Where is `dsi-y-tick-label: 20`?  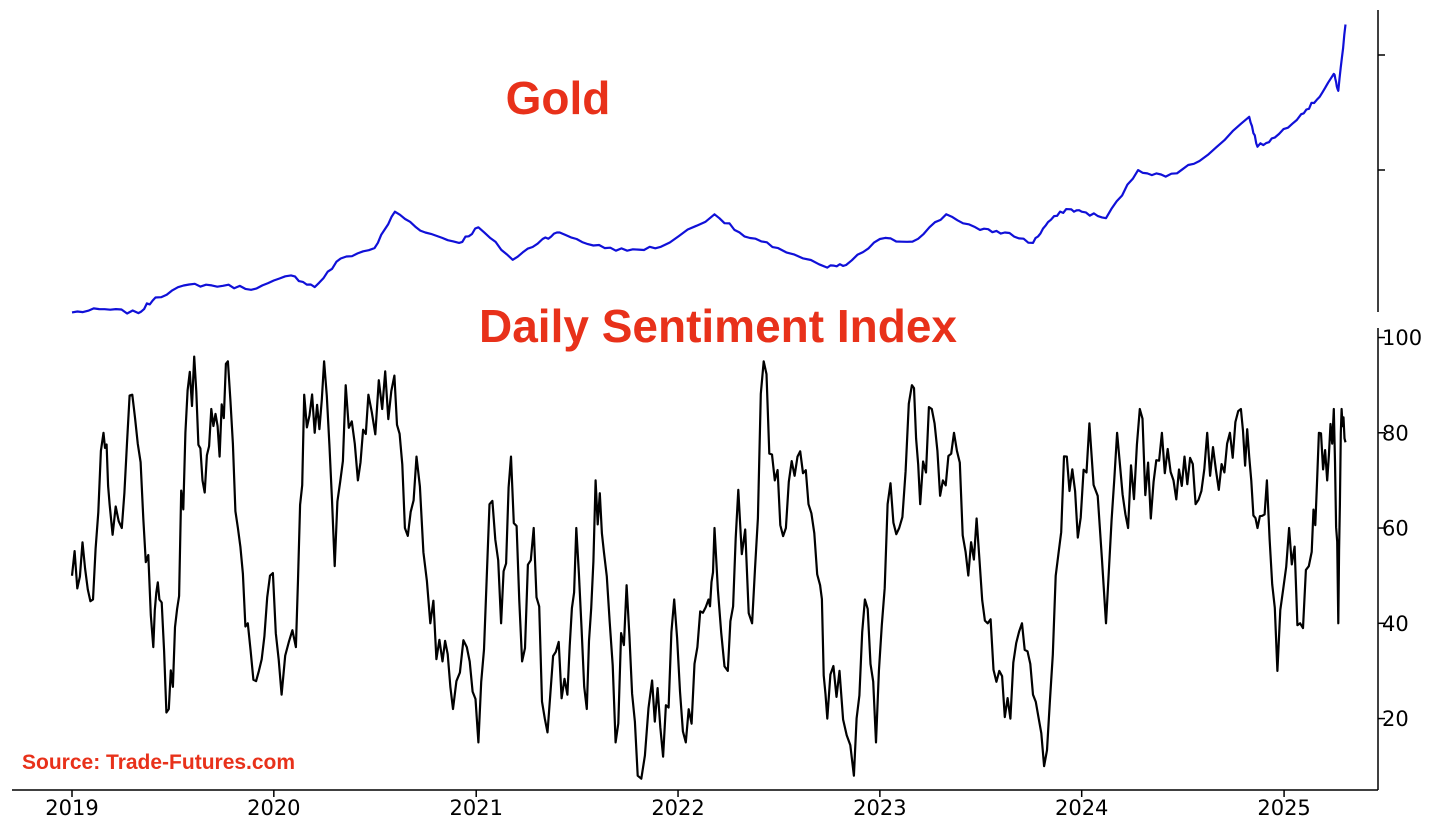 dsi-y-tick-label: 20 is located at coordinates (1395, 719).